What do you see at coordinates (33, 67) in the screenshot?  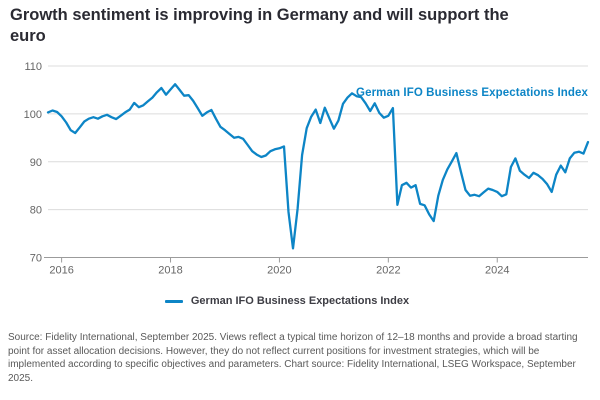 I see `y-tick-label: 110` at bounding box center [33, 67].